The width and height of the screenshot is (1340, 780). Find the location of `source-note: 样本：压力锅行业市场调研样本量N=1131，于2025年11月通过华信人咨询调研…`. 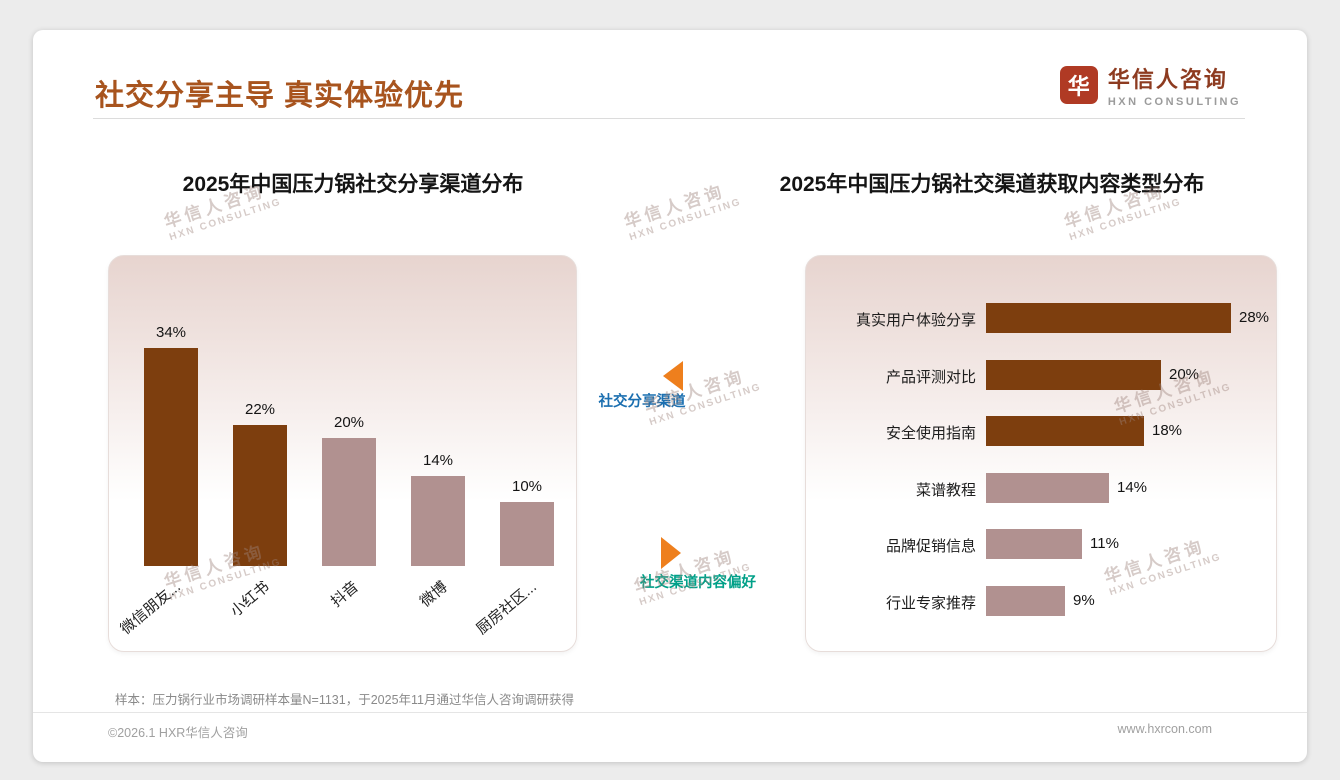

source-note: 样本：压力锅行业市场调研样本量N=1131，于2025年11月通过华信人咨询调研… is located at coordinates (344, 700).